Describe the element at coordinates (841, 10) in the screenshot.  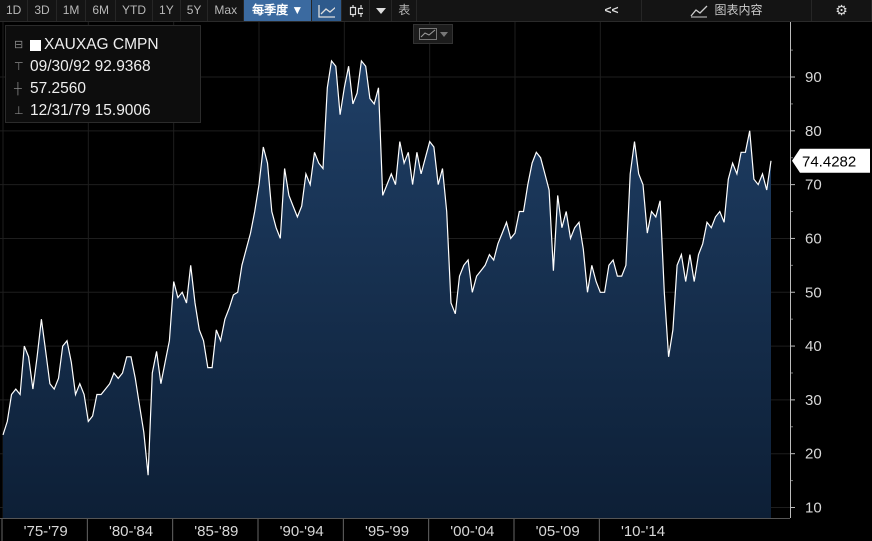
I see `gear-icon: ⚙` at that location.